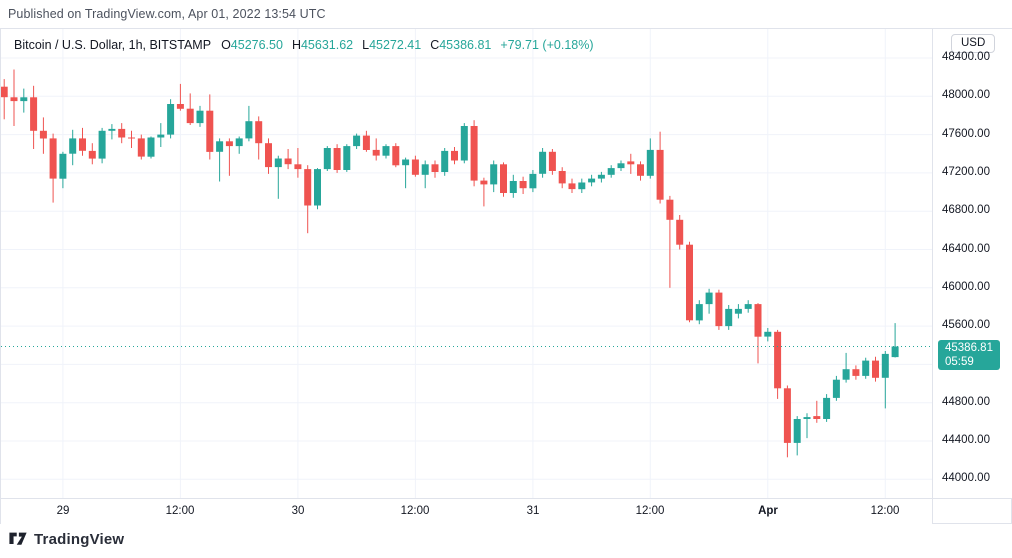  What do you see at coordinates (466, 512) in the screenshot?
I see `time-axis: 29 12:00 30 12:00 31 12:00 Apr 12:00` at bounding box center [466, 512].